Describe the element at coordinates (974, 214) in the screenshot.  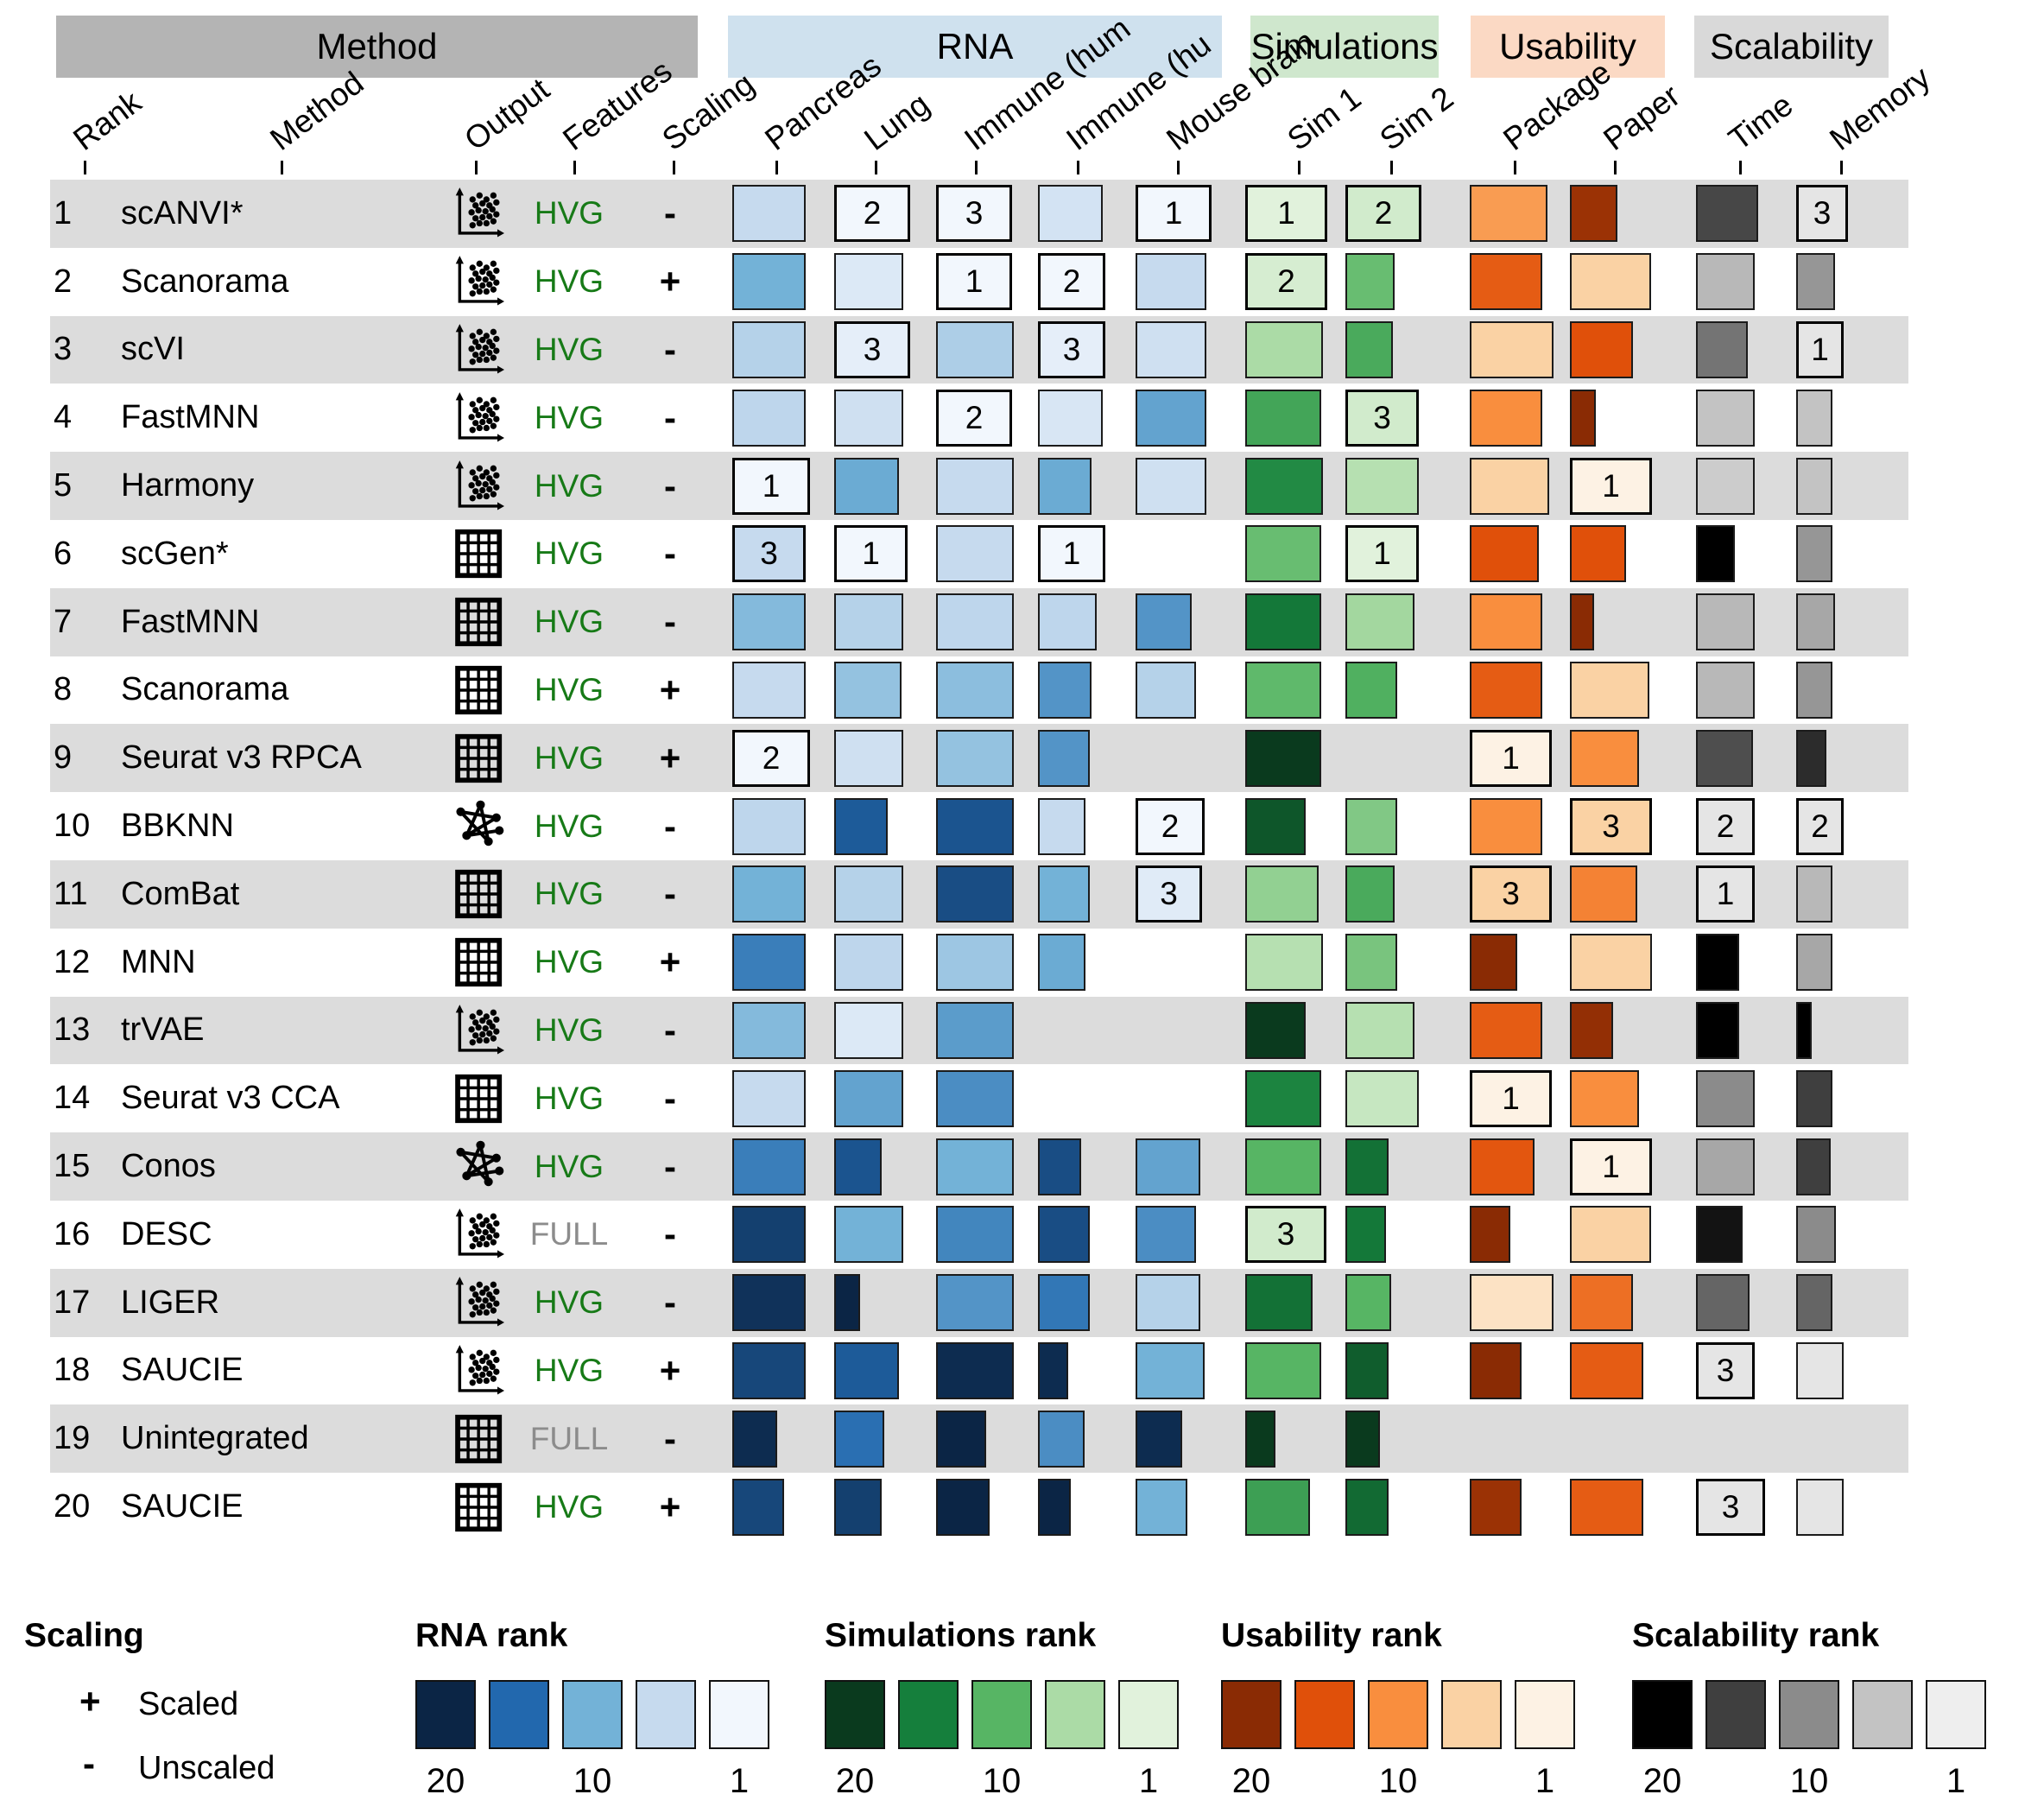
I see `matrix-cell-immune_hum: 3` at that location.